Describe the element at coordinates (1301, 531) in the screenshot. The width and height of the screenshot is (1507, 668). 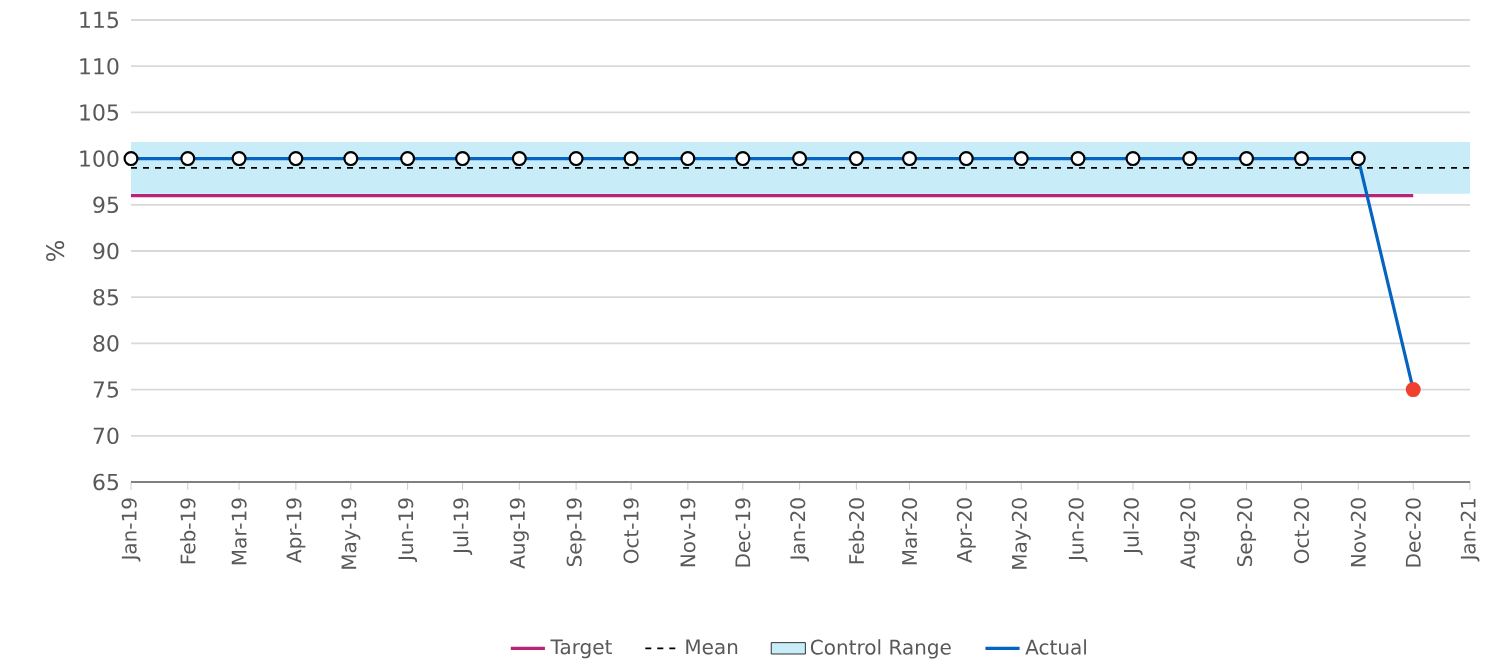
I see `x-tick-label: Oct-20` at that location.